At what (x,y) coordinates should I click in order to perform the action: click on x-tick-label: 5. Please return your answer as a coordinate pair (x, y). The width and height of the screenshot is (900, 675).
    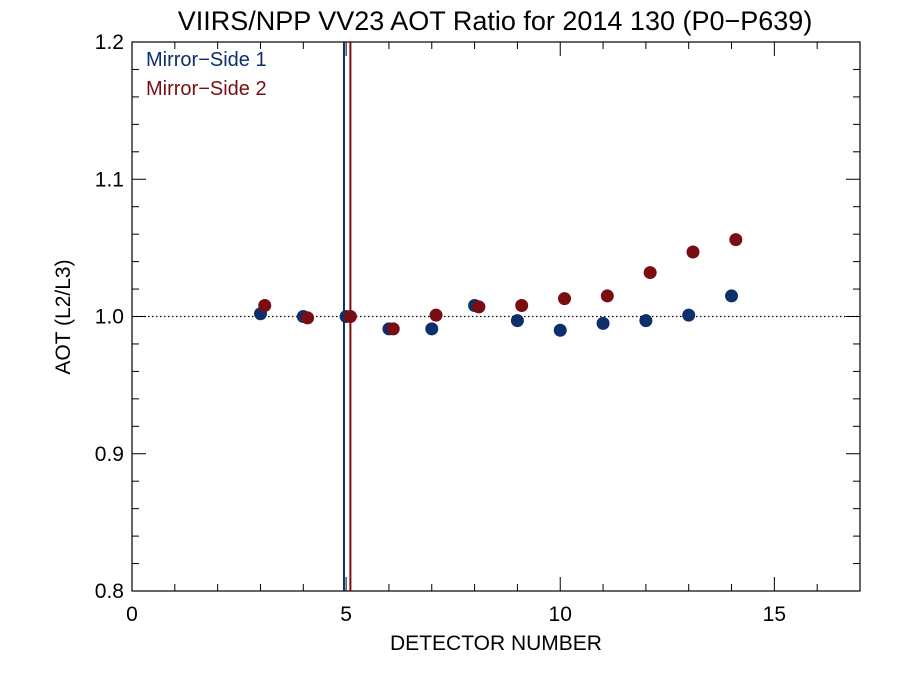
    Looking at the image, I should click on (346, 614).